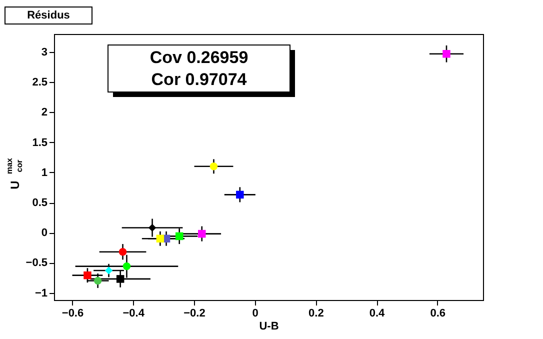 Image resolution: width=543 pixels, height=339 pixels. I want to click on x-tick-label: 0.2, so click(316, 314).